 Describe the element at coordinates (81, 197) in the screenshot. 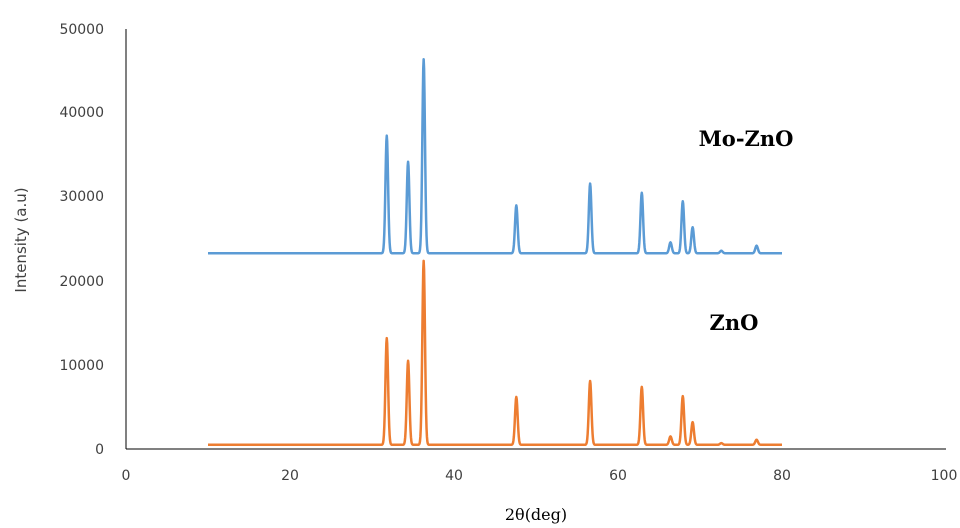

I see `y-tick-label: 30000` at that location.